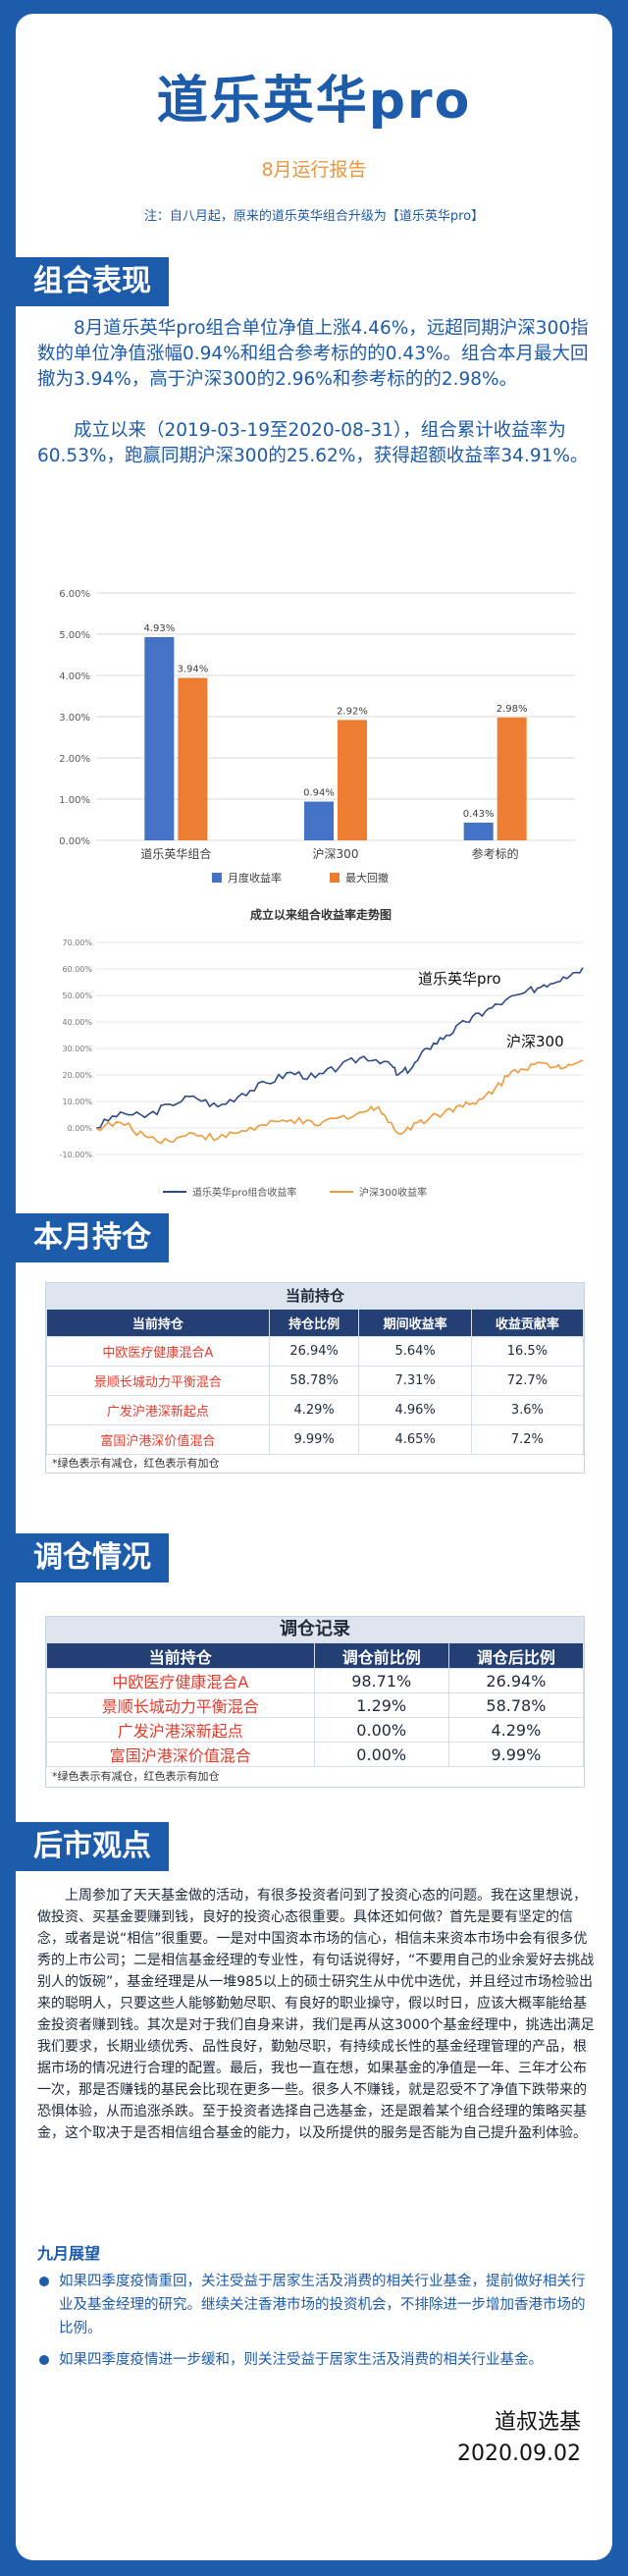 The width and height of the screenshot is (628, 2576). What do you see at coordinates (180, 1680) in the screenshot?
I see `fund-name: 中欧医疗健康混合A` at bounding box center [180, 1680].